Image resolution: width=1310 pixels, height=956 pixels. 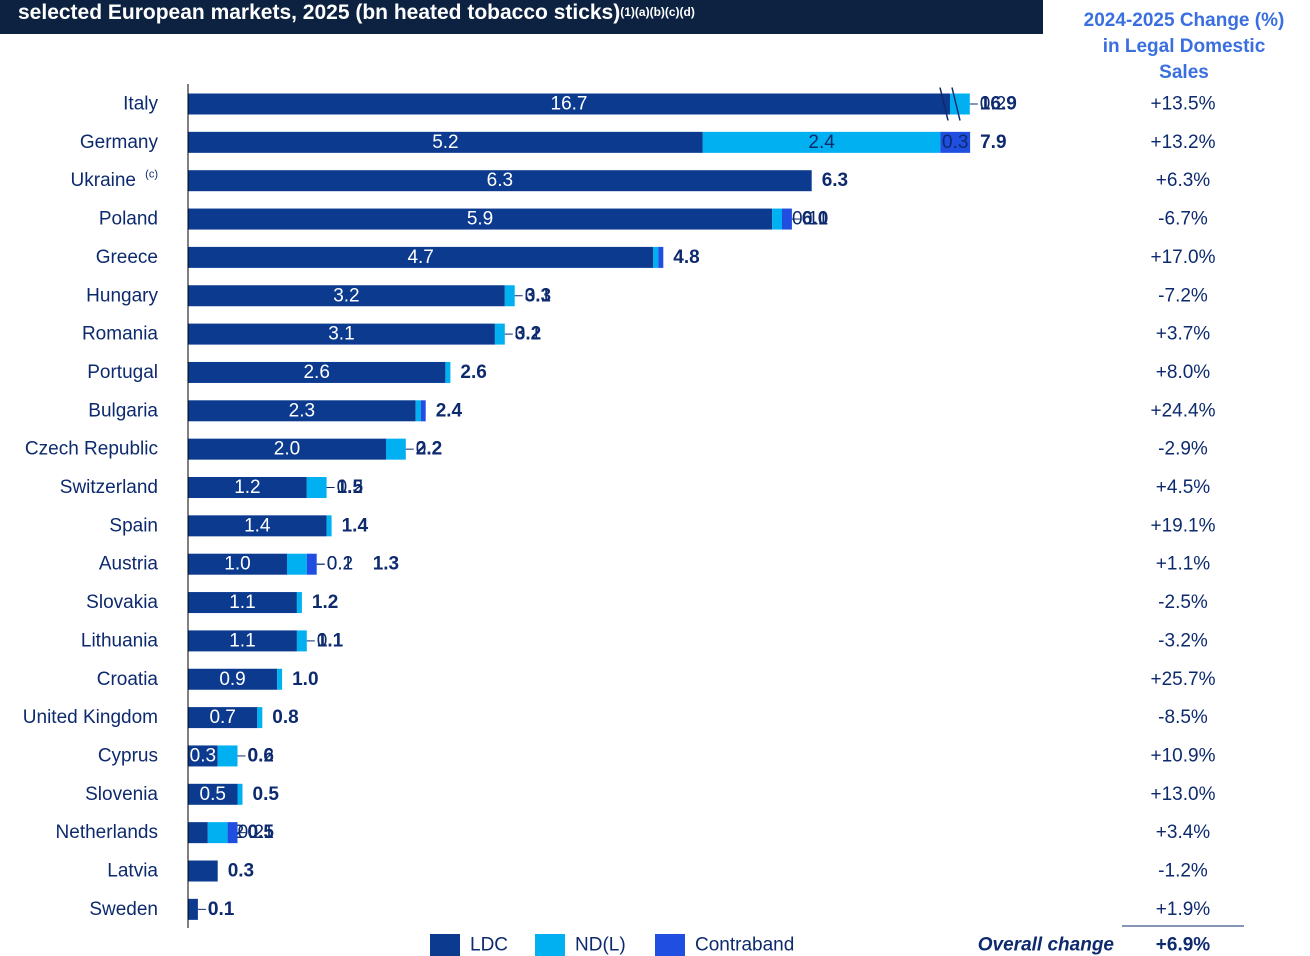 What do you see at coordinates (128, 755) in the screenshot?
I see `category-label: Cyprus` at bounding box center [128, 755].